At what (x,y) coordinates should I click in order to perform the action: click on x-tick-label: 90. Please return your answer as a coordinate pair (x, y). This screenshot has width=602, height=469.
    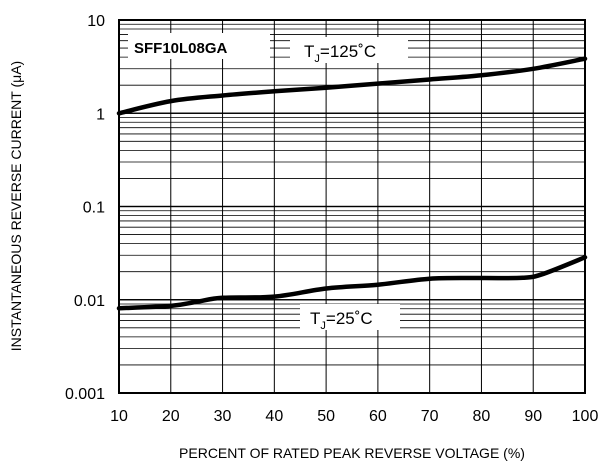
    Looking at the image, I should click on (533, 416).